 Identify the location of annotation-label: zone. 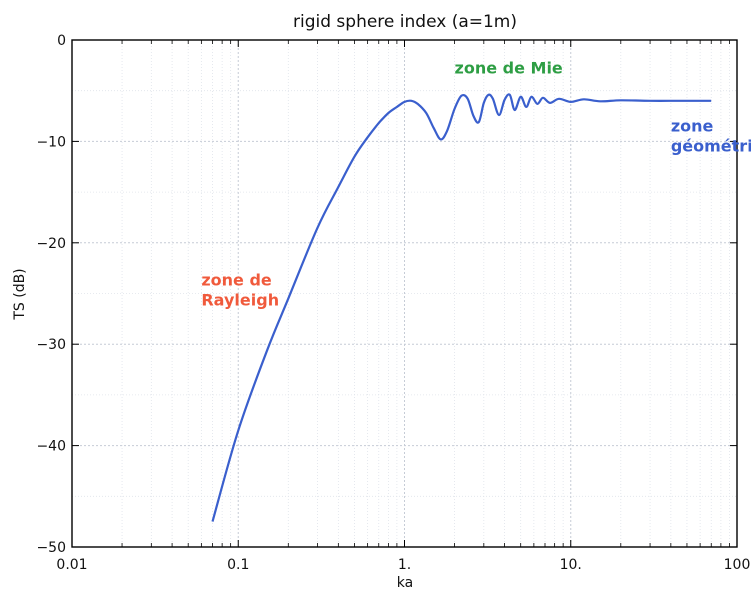
(692, 125).